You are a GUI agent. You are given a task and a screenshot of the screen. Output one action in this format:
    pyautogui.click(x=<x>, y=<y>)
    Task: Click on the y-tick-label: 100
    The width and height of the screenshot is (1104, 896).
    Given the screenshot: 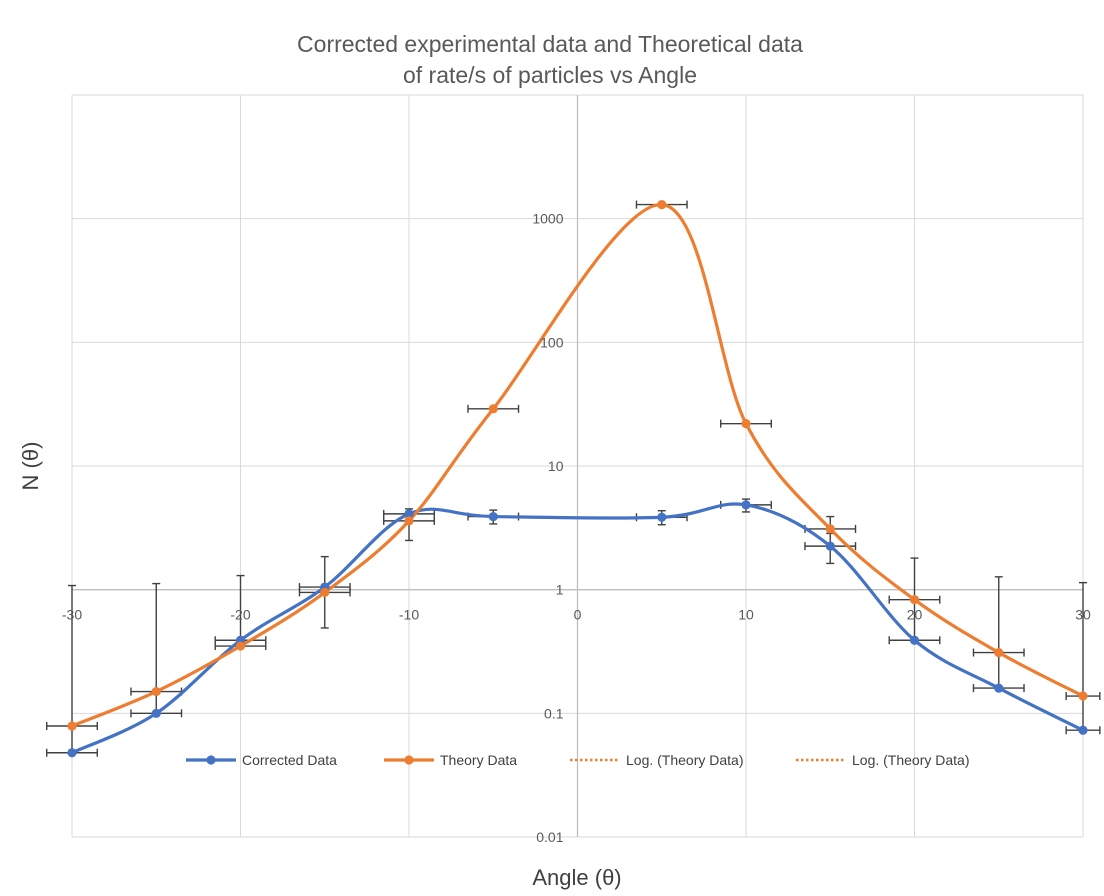 What is the action you would take?
    pyautogui.click(x=552, y=342)
    